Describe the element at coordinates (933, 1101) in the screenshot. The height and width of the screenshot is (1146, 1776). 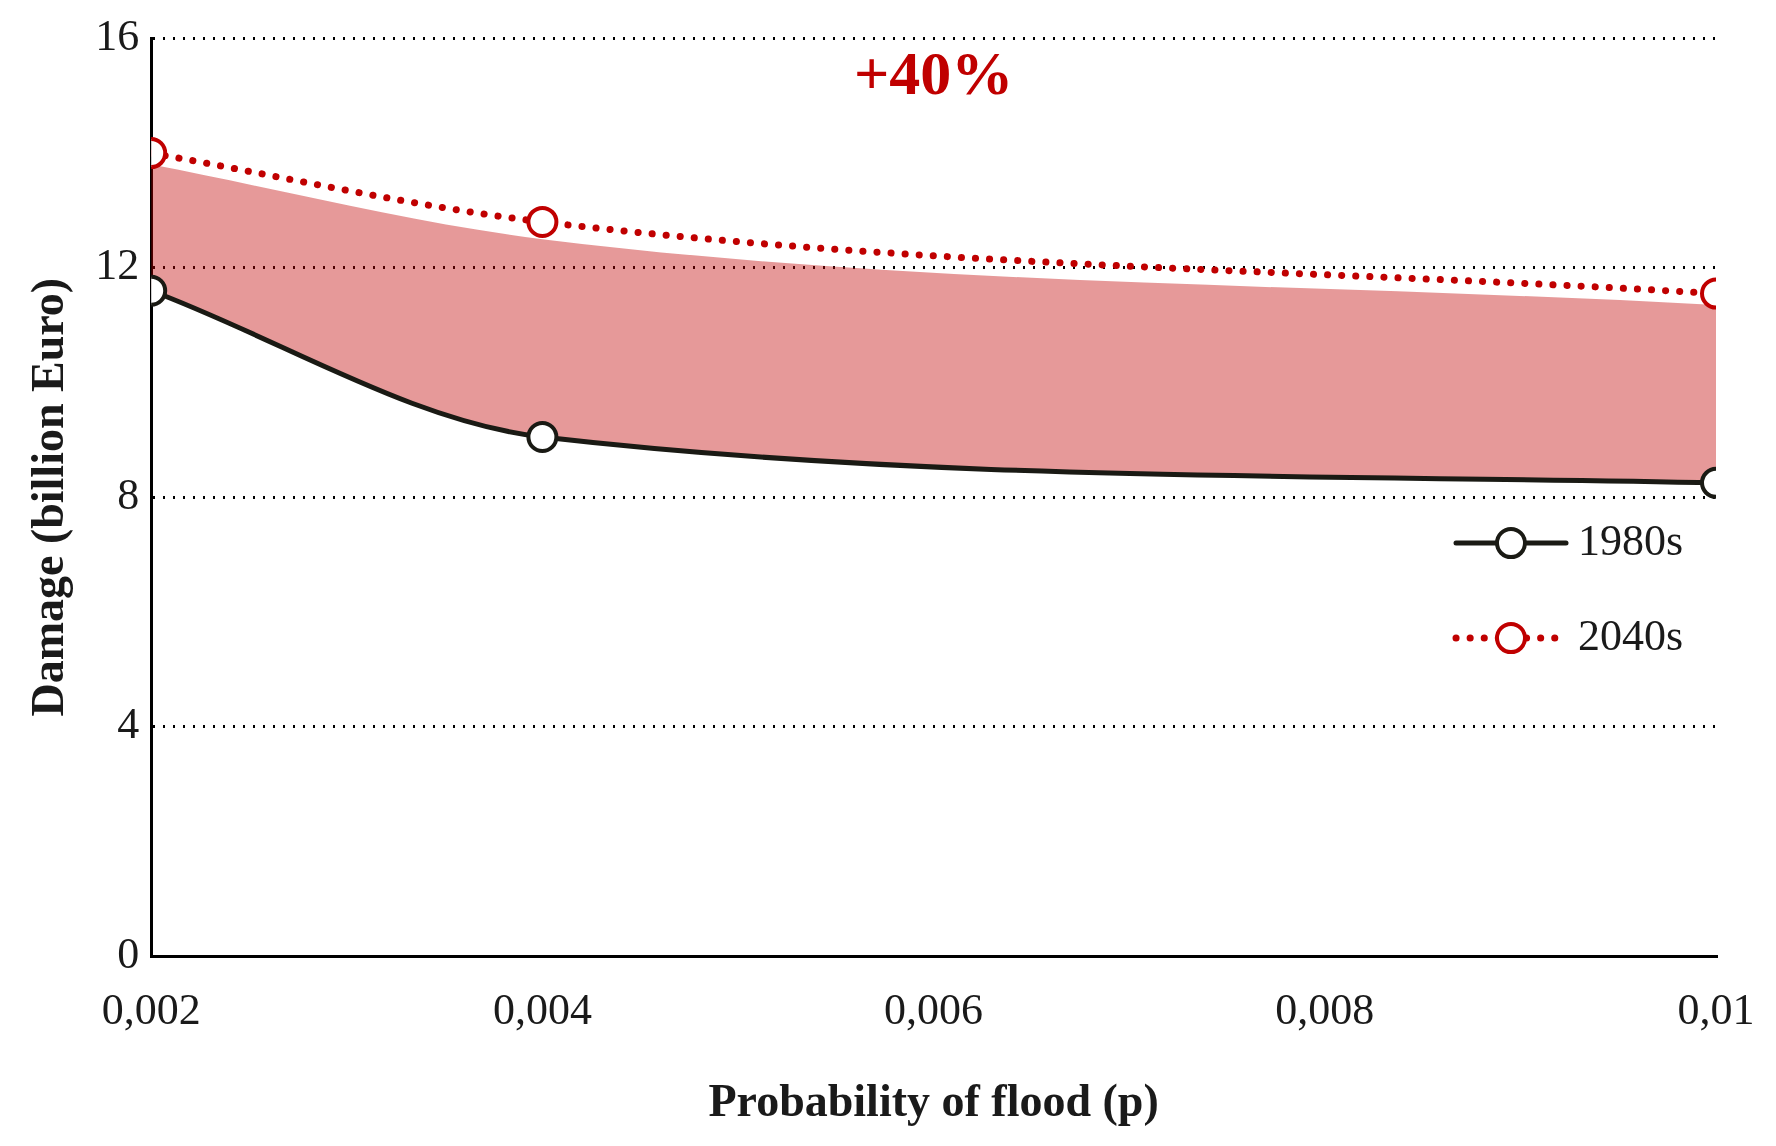
I see `x-axis-title: Probability of flood (p)` at that location.